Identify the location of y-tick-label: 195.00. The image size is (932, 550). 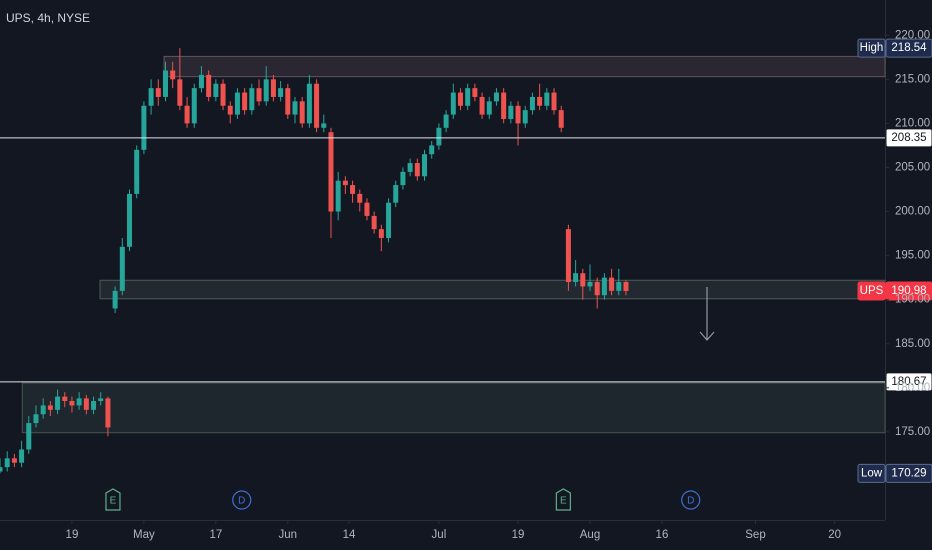
(912, 256).